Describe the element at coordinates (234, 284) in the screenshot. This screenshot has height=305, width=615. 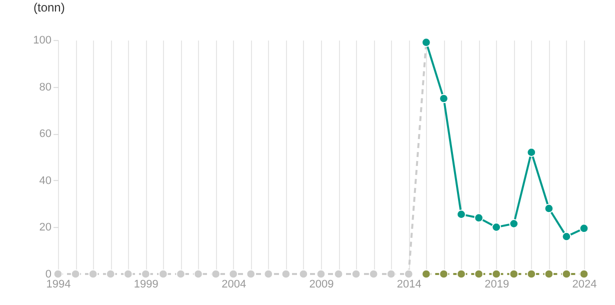
I see `x-tick-label: 2004` at that location.